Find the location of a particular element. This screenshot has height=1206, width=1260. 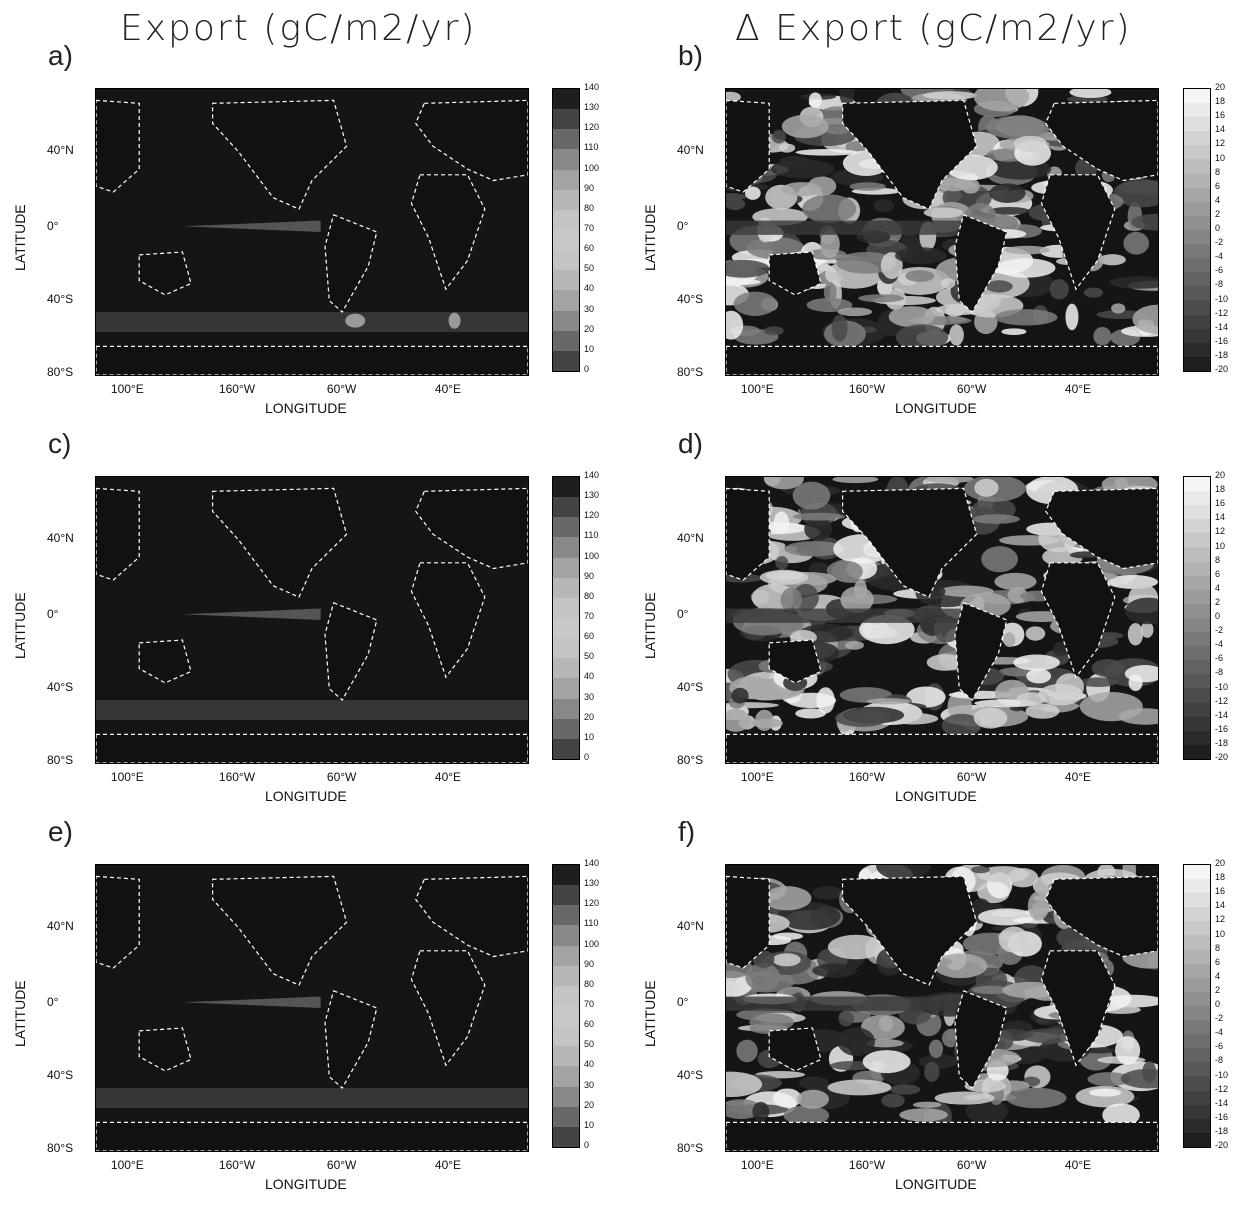

colorbar-label: 2 is located at coordinates (1218, 989).